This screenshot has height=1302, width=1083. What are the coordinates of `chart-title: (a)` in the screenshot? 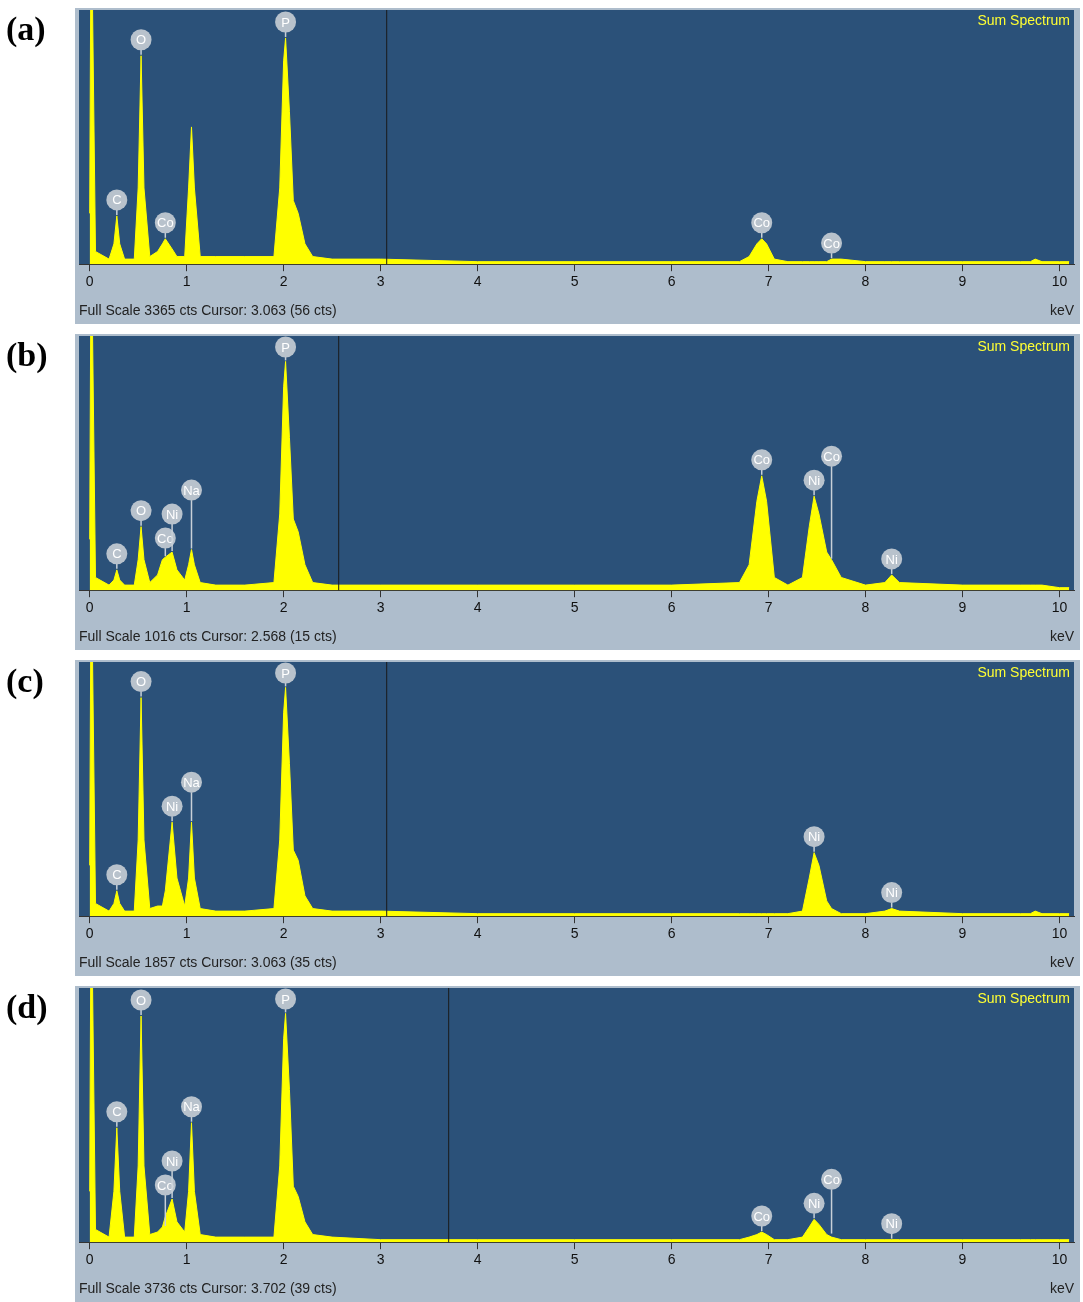 It's located at (26, 29).